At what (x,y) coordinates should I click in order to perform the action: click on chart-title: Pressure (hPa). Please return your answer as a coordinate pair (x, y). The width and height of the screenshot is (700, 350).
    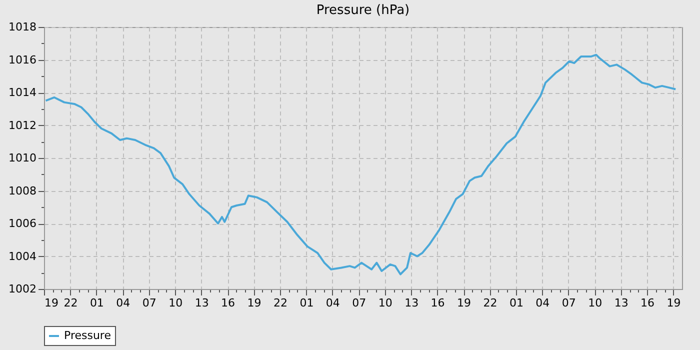
    Looking at the image, I should click on (363, 10).